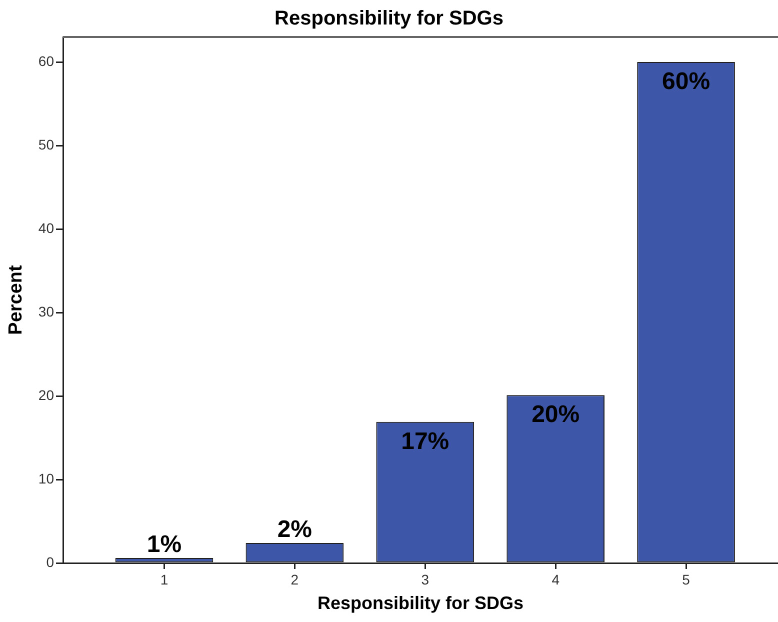  What do you see at coordinates (556, 579) in the screenshot?
I see `x-tick-label: 4` at bounding box center [556, 579].